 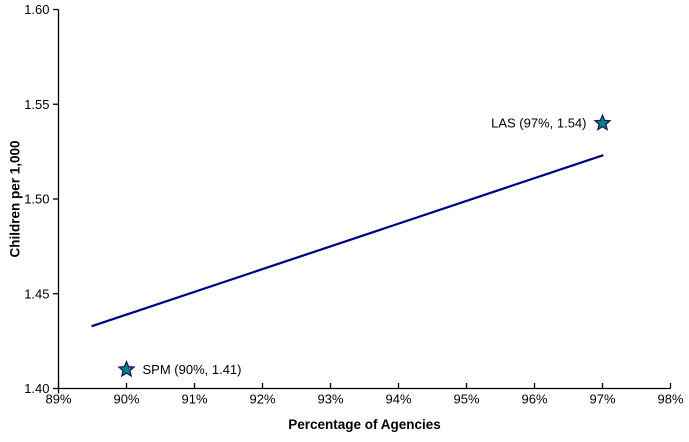 I want to click on x-tick-label: 92%, so click(x=262, y=399).